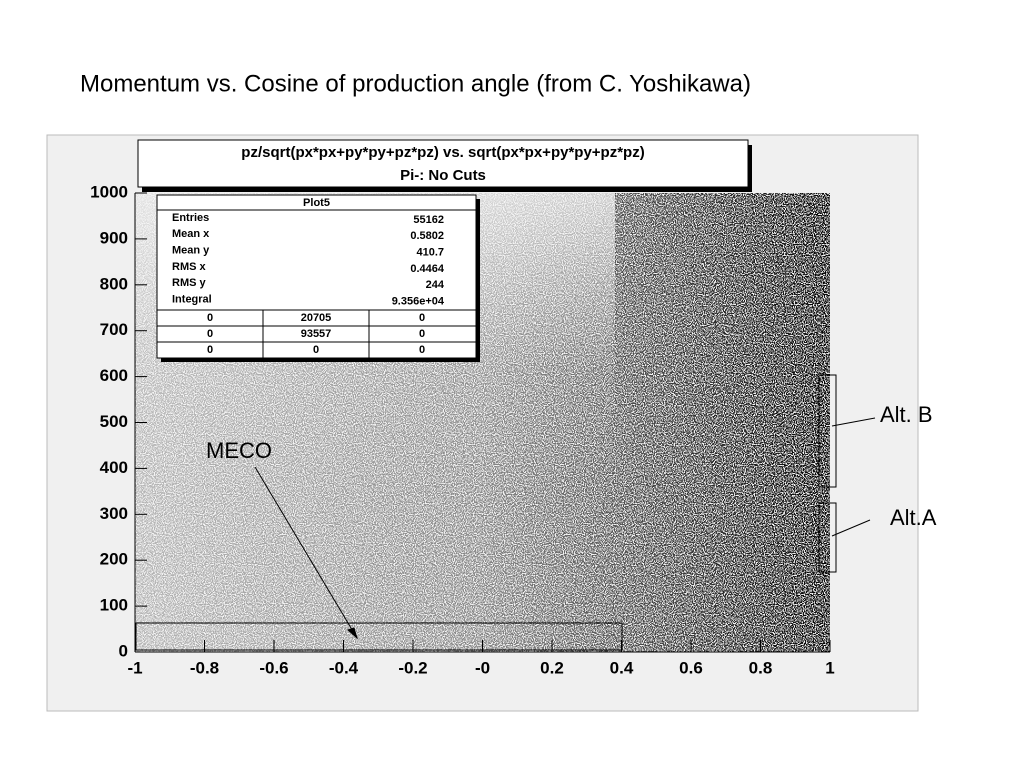 The image size is (1024, 768). What do you see at coordinates (851, 528) in the screenshot?
I see `alt-a-arrow` at bounding box center [851, 528].